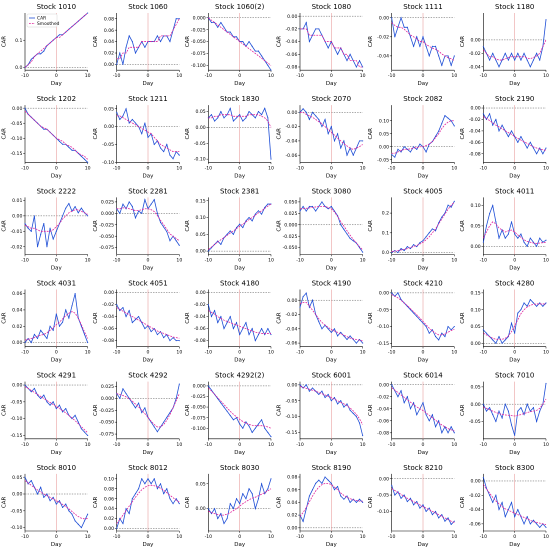  What do you see at coordinates (108, 163) in the screenshot?
I see `y-tick-label: -0.10` at bounding box center [108, 163].